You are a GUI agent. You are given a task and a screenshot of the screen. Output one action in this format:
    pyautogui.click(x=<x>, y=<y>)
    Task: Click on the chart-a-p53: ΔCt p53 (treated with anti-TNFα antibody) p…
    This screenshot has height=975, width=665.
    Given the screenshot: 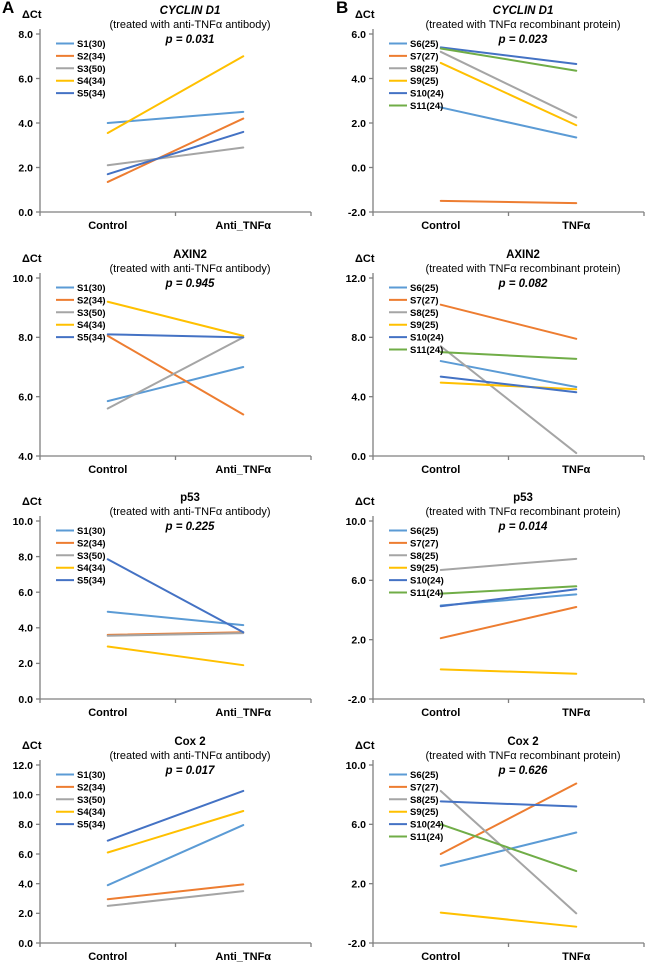 What is the action you would take?
    pyautogui.click(x=162, y=605)
    